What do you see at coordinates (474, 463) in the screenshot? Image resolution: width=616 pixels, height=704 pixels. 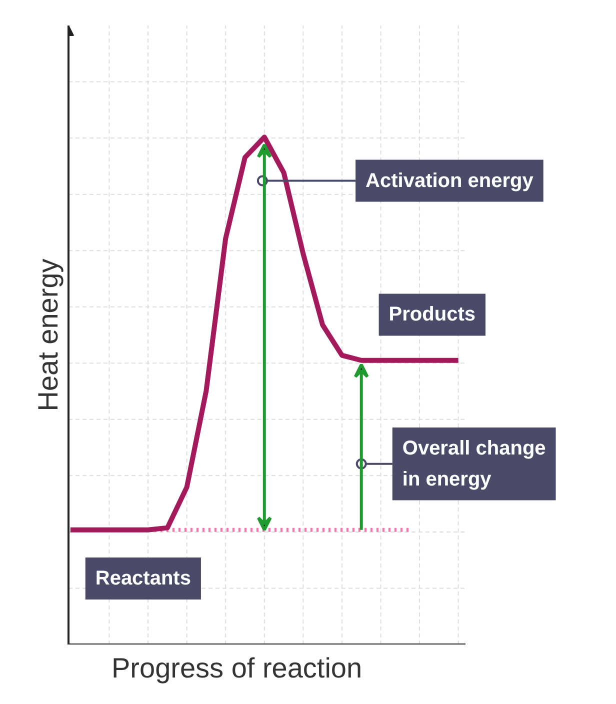 I see `annotation: Overall change in energy` at bounding box center [474, 463].